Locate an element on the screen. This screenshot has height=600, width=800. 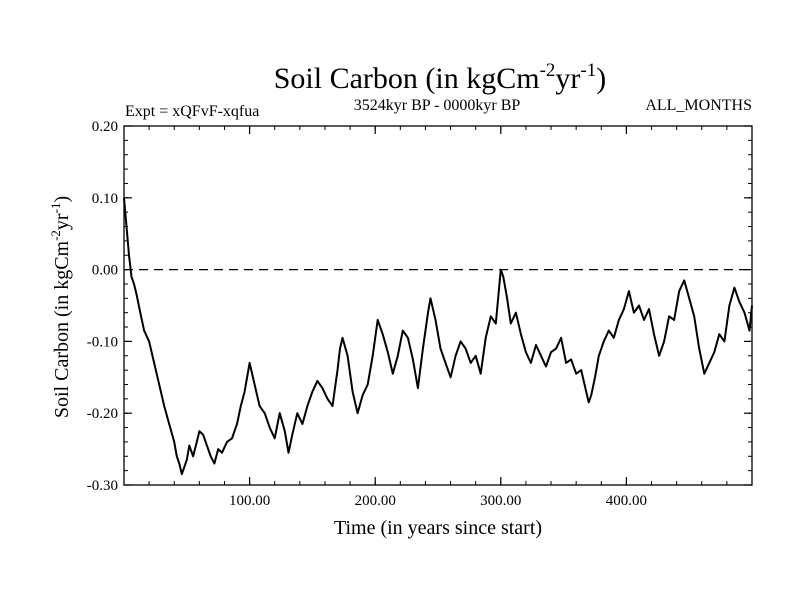
y-tick-label: -0.10 is located at coordinates (102, 342).